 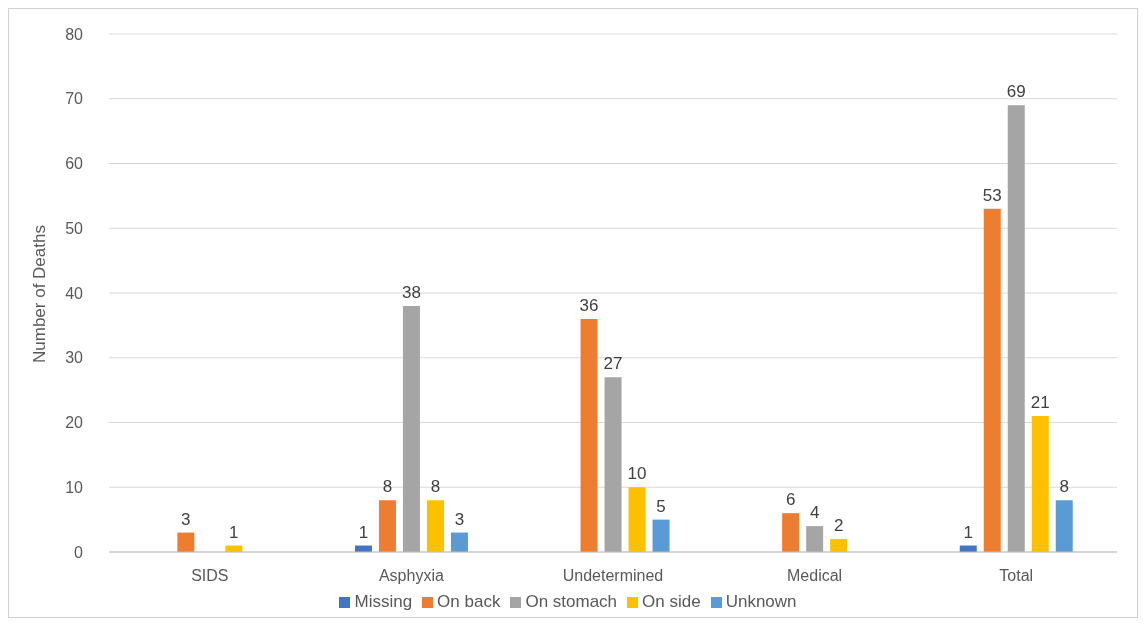 What do you see at coordinates (40, 294) in the screenshot?
I see `y-axis-title: Number of Deaths` at bounding box center [40, 294].